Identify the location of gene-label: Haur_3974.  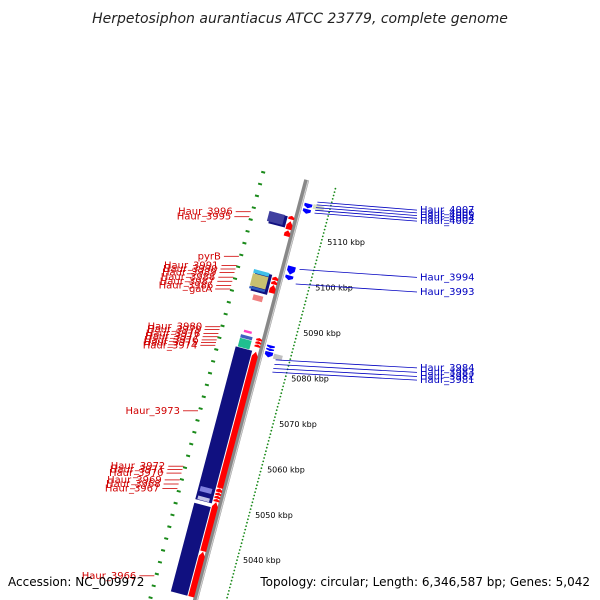
(170, 345).